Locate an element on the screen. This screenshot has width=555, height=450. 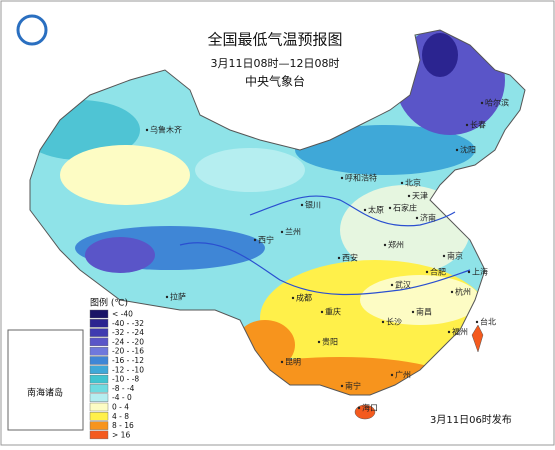
logo is located at coordinates (32, 30).